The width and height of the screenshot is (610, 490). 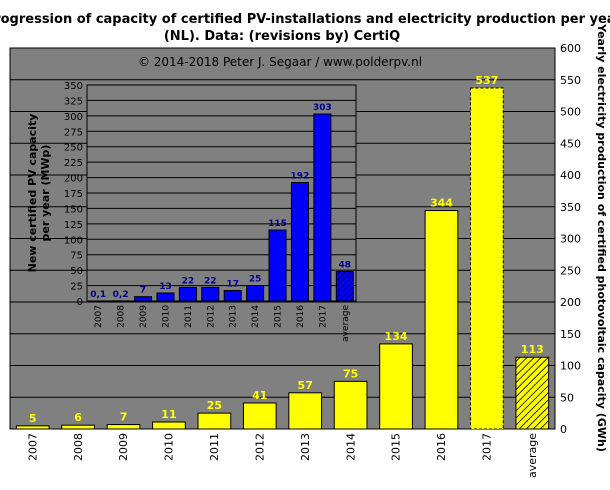 I want to click on inset-x-tick-label-2014: 2014, so click(x=256, y=316).